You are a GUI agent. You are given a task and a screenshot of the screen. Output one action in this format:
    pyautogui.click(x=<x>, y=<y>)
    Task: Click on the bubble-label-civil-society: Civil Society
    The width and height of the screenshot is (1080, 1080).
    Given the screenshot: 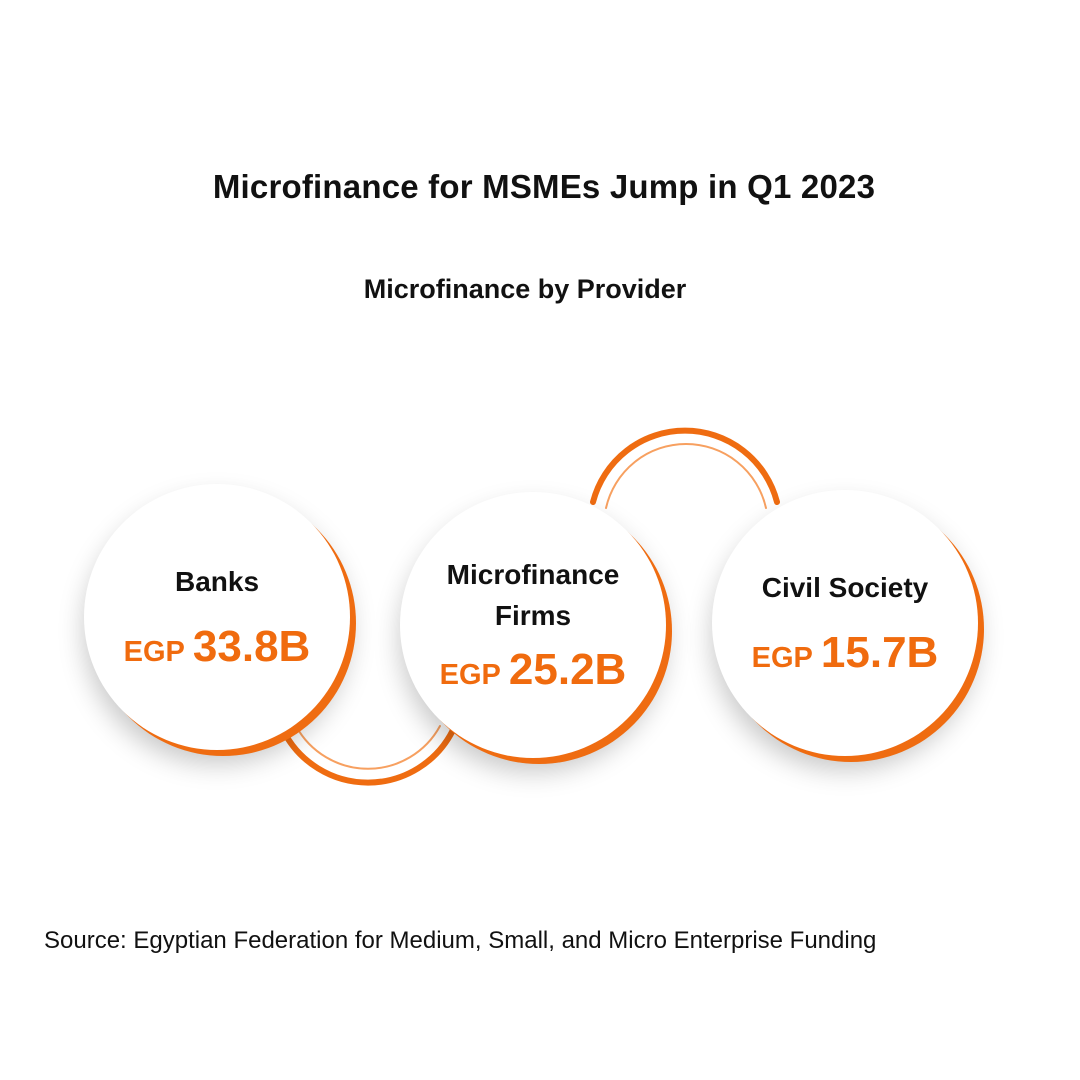 What is the action you would take?
    pyautogui.click(x=845, y=587)
    